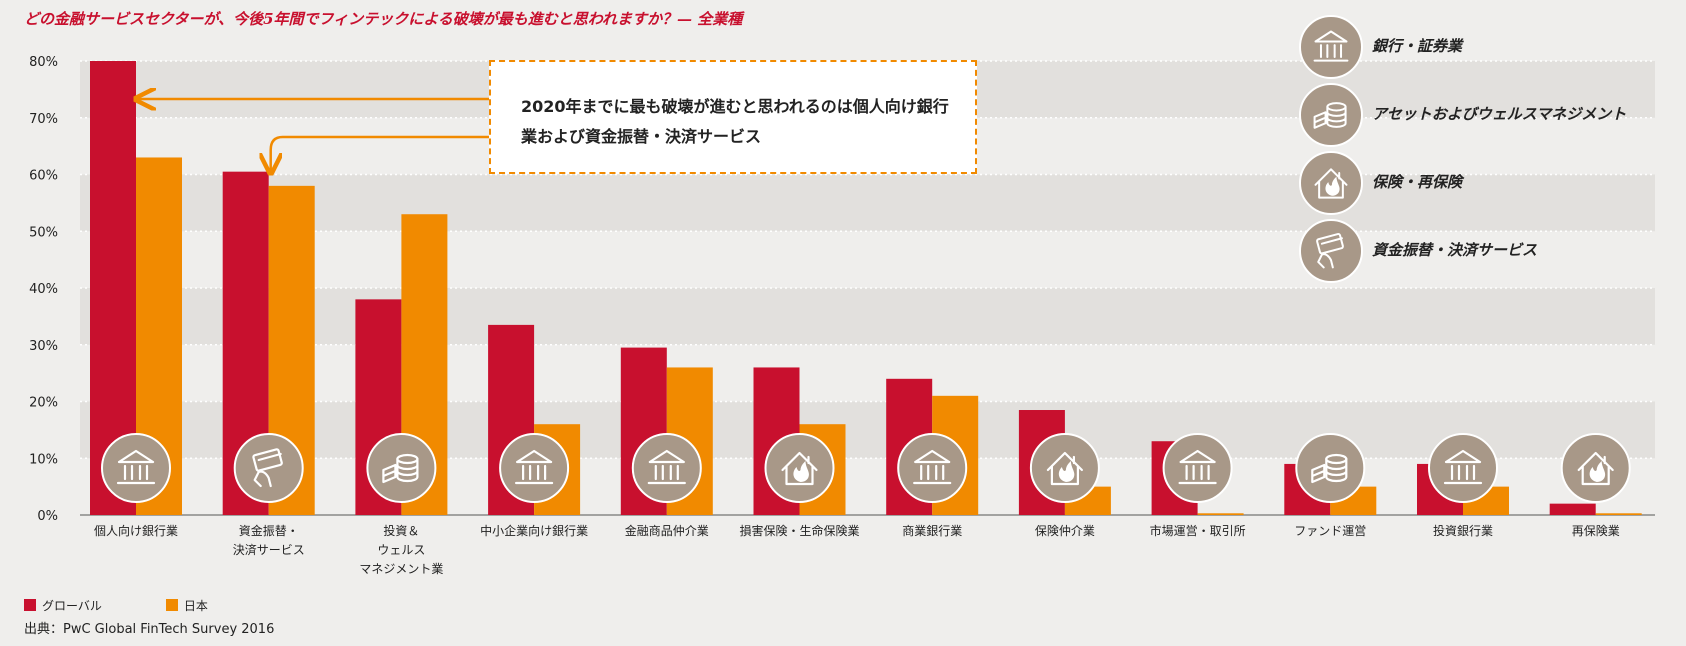 The height and width of the screenshot is (646, 1686). I want to click on series-legend-item: 日本, so click(186, 605).